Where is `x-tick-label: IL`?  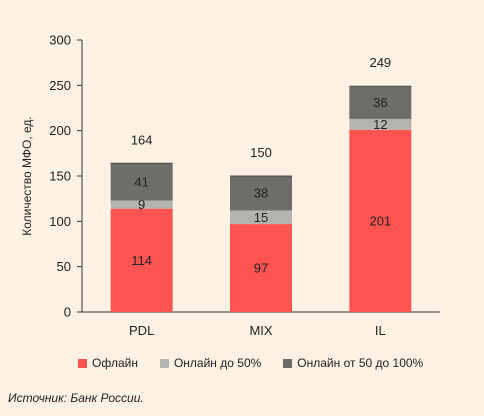 x-tick-label: IL is located at coordinates (380, 330).